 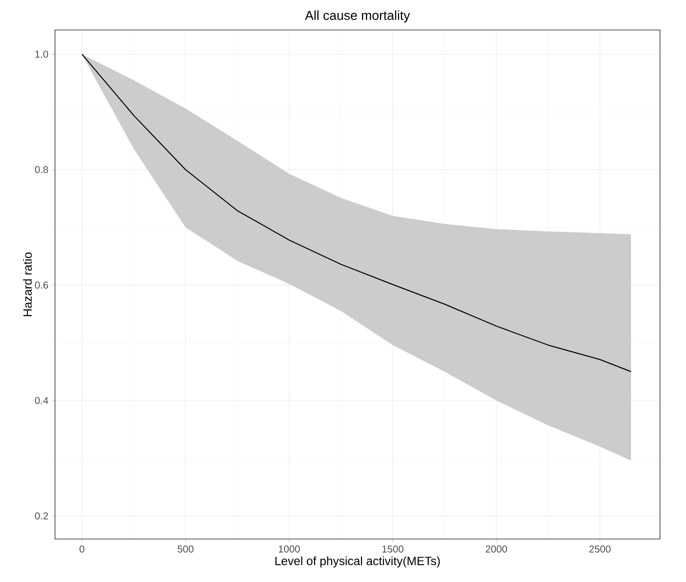 What do you see at coordinates (41, 285) in the screenshot?
I see `y-tick-label: 0.6` at bounding box center [41, 285].